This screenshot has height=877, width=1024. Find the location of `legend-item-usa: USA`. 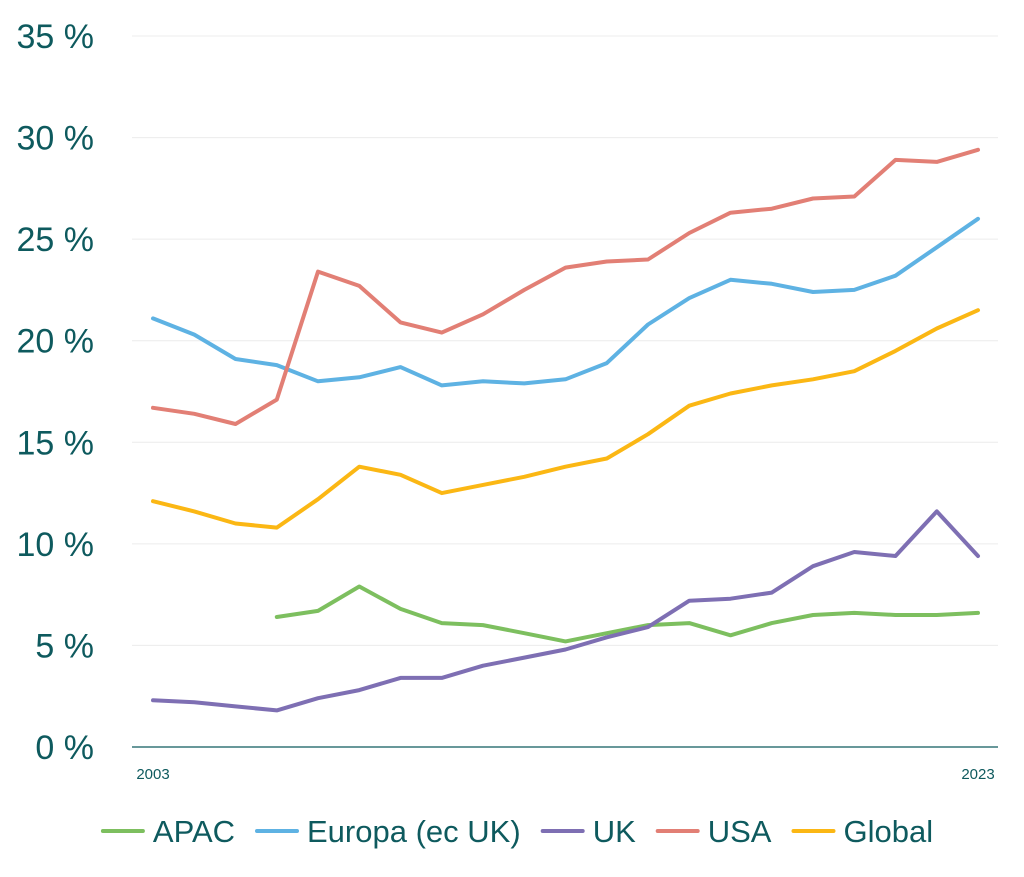

legend-item-usa: USA is located at coordinates (713, 831).